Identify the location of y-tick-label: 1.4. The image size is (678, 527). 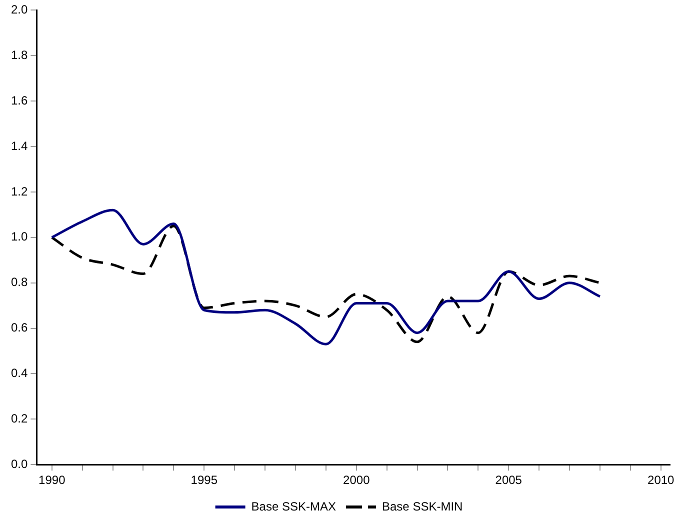
(19, 145).